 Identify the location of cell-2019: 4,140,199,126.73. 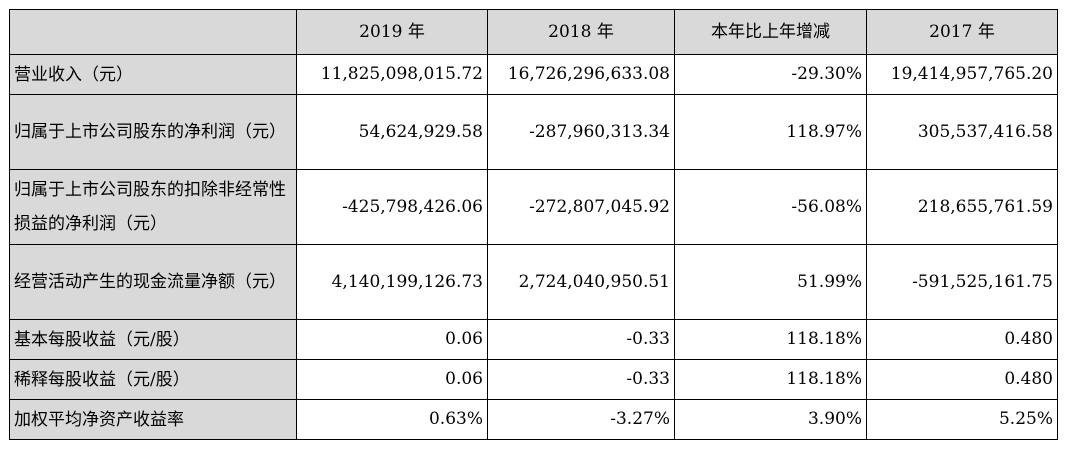
(392, 282).